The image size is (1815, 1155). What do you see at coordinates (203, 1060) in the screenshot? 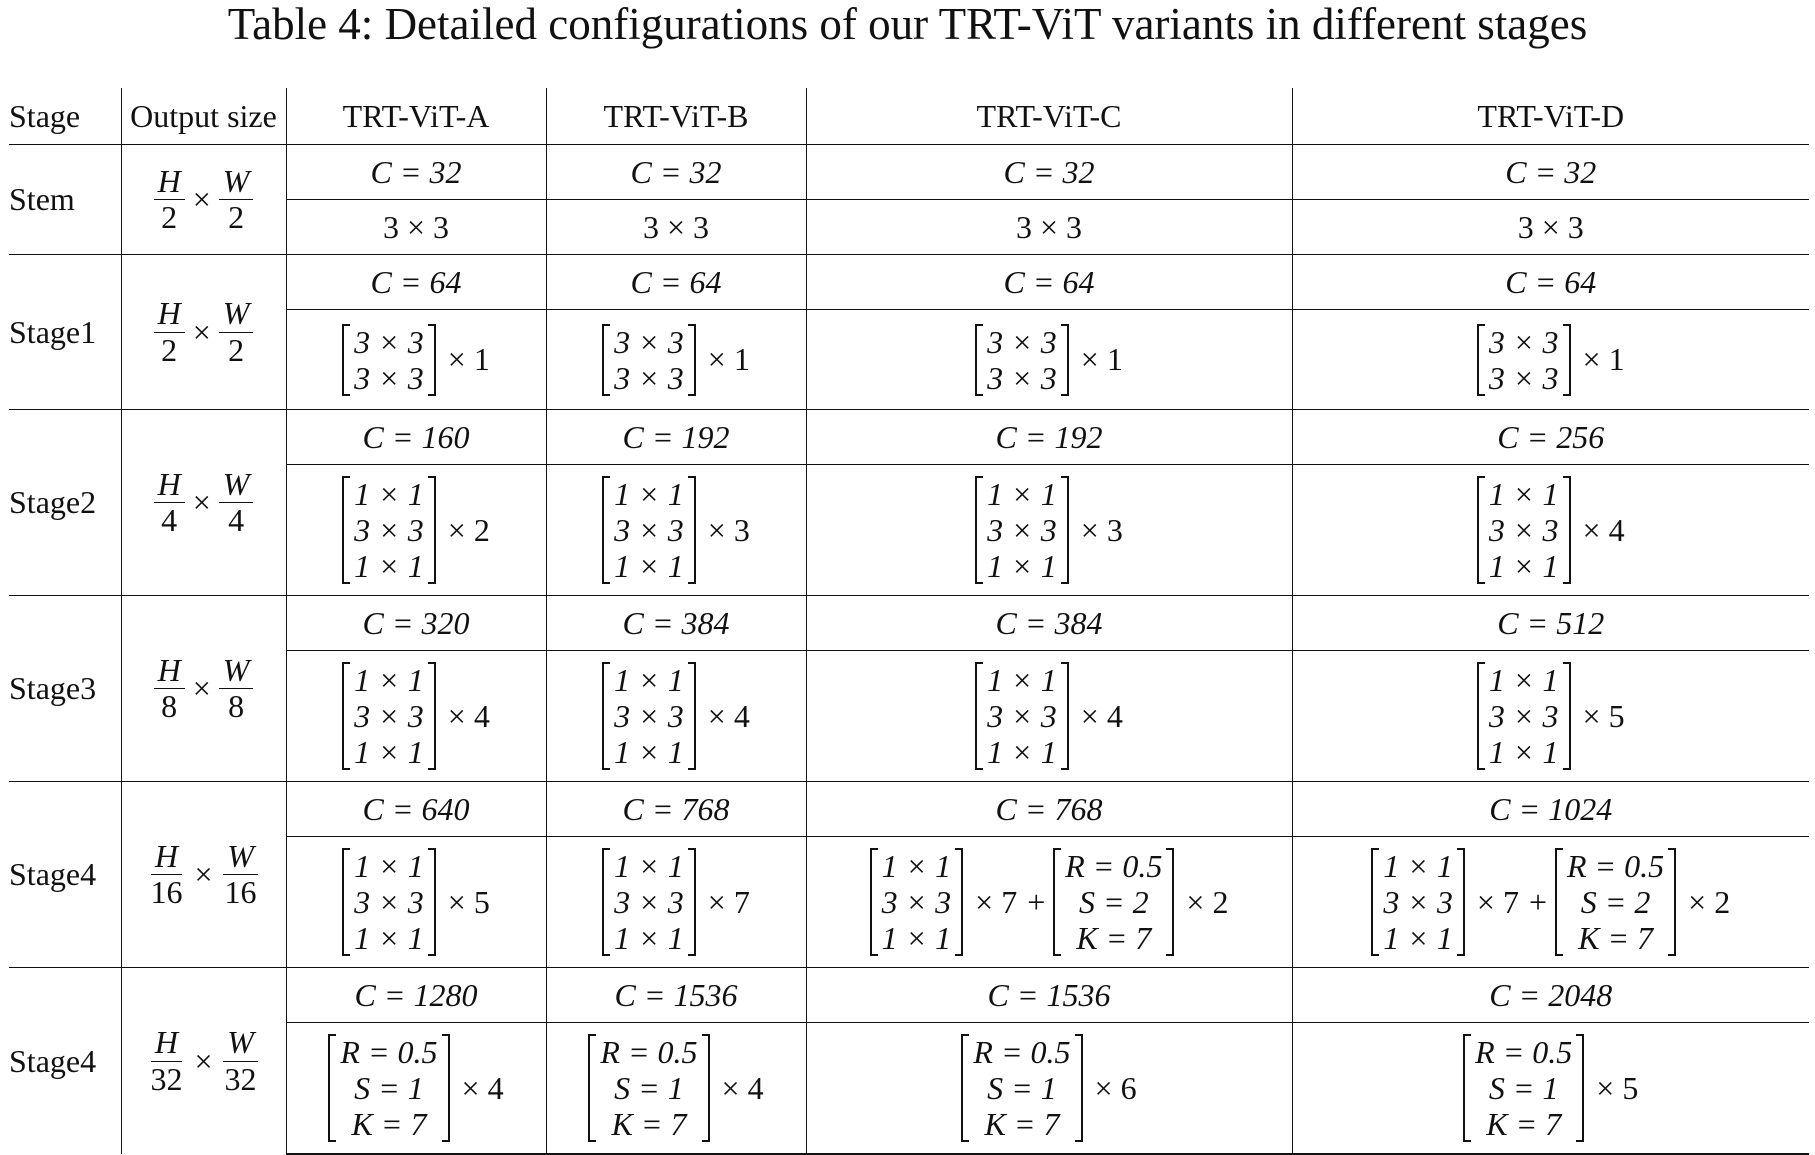
I see `output-size-5: H 32 × W 32` at bounding box center [203, 1060].